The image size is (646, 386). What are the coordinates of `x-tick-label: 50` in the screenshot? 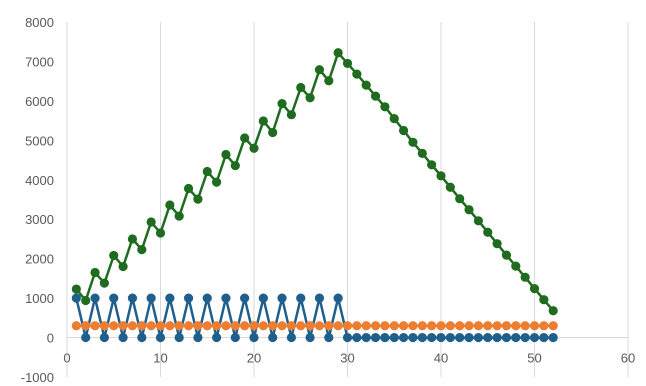 It's located at (534, 358).